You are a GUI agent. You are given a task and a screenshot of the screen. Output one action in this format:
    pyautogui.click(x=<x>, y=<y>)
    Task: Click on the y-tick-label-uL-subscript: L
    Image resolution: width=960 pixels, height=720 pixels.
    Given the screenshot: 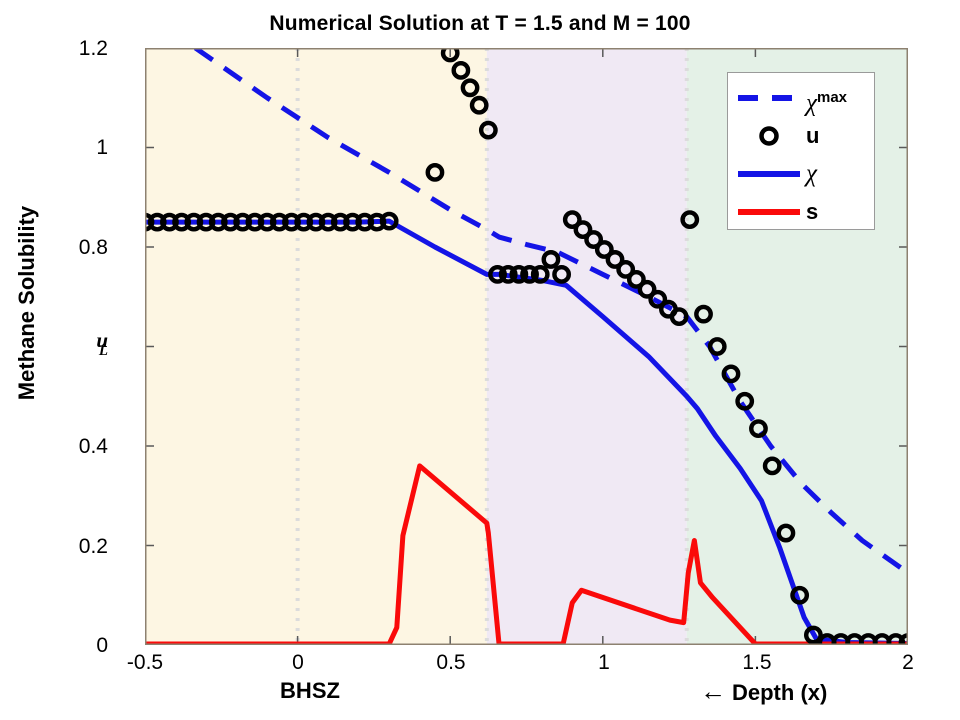 What is the action you would take?
    pyautogui.click(x=103, y=350)
    